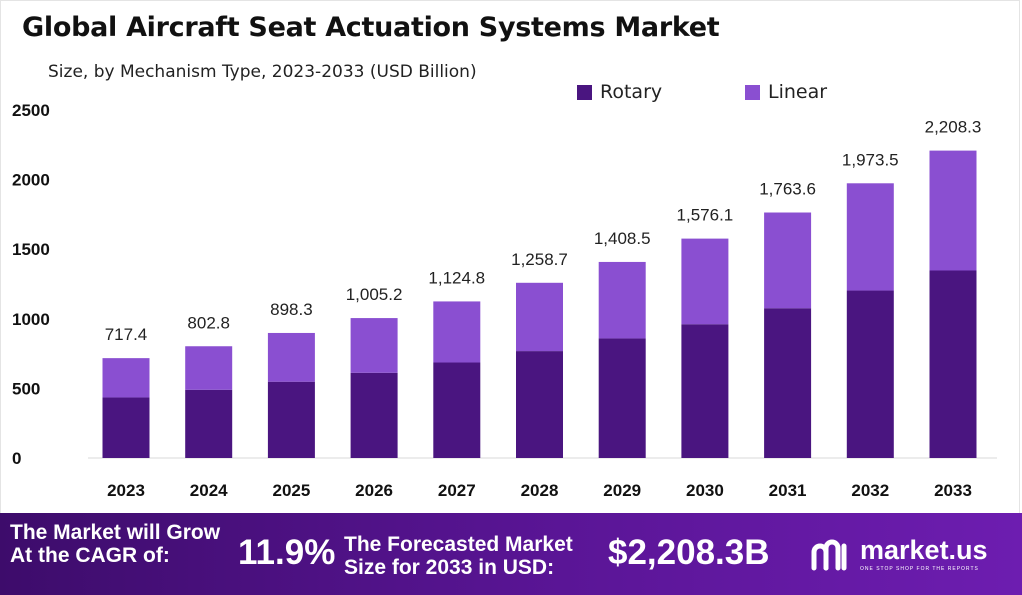 This screenshot has width=1022, height=595. What do you see at coordinates (540, 490) in the screenshot?
I see `x-tick-label: 2028` at bounding box center [540, 490].